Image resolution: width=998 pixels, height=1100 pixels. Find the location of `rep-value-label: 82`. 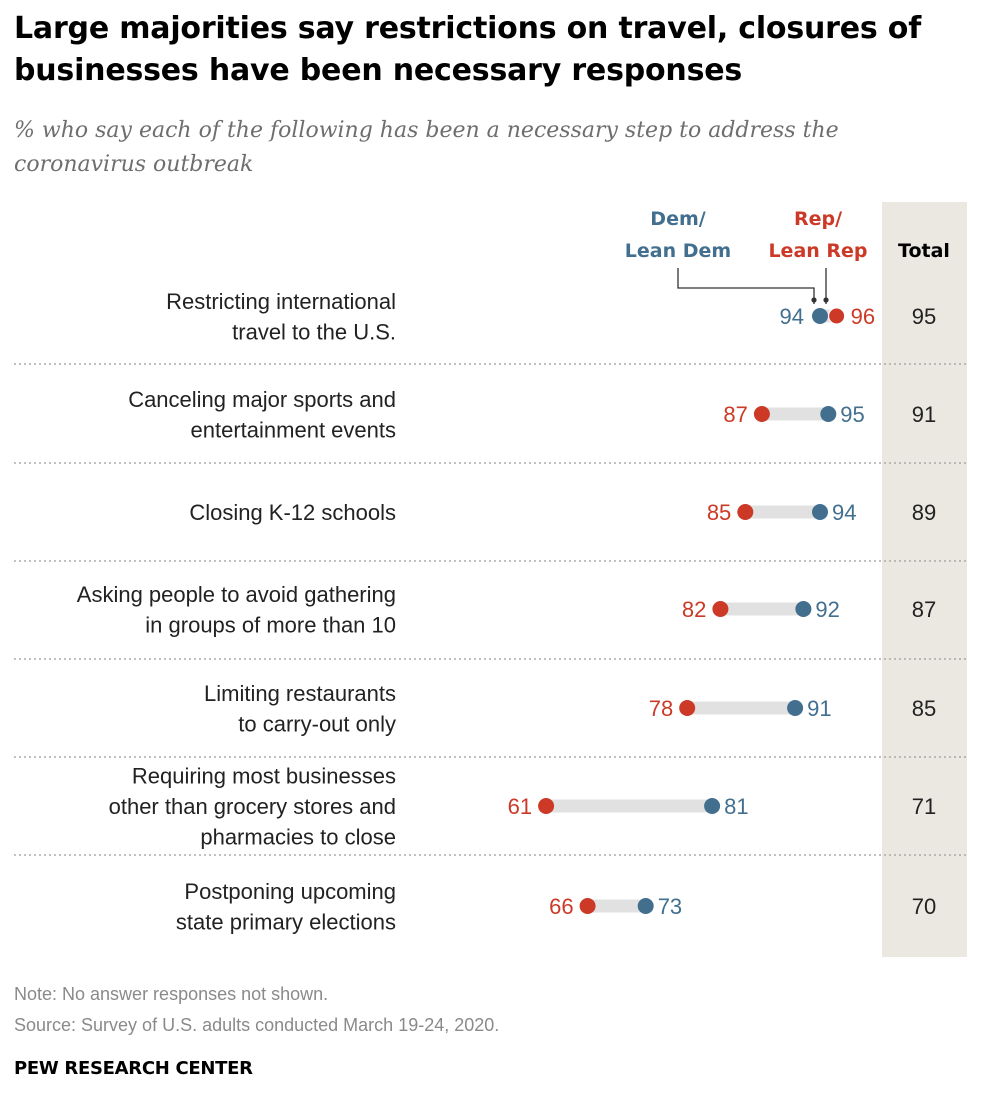

rep-value-label: 82 is located at coordinates (694, 609).